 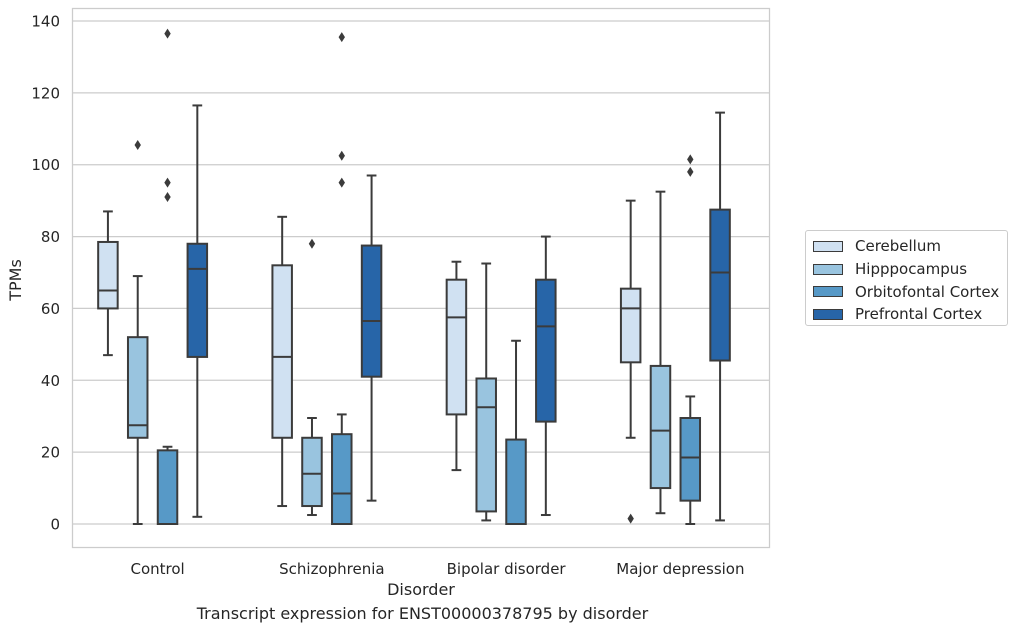 What do you see at coordinates (421, 589) in the screenshot?
I see `x-axis-label: Disorder` at bounding box center [421, 589].